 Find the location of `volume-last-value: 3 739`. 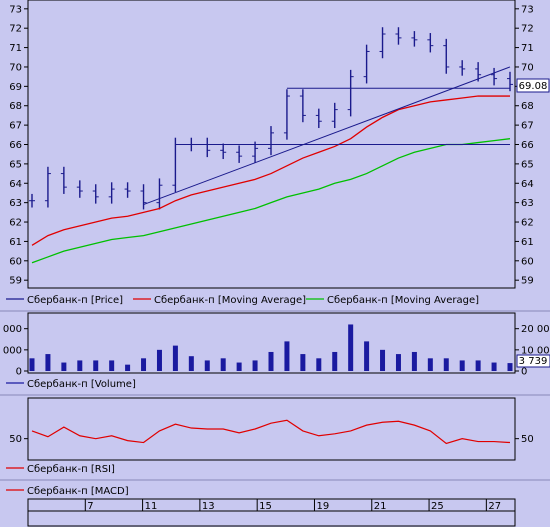

volume-last-value: 3 739 is located at coordinates (533, 361).